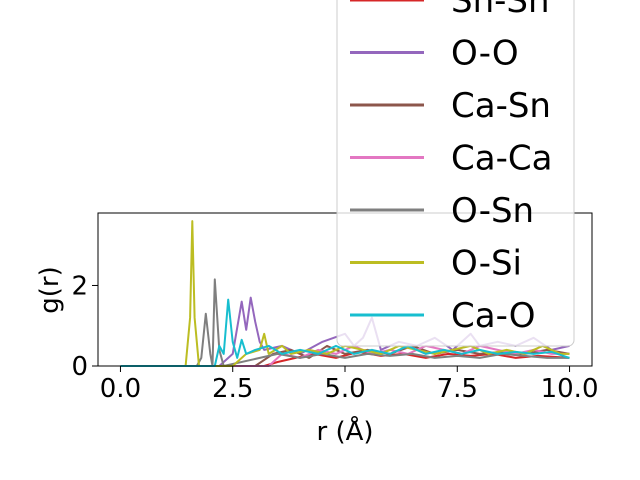 This screenshot has width=640, height=480. What do you see at coordinates (344, 389) in the screenshot?
I see `x-tick-label: 5.0` at bounding box center [344, 389].